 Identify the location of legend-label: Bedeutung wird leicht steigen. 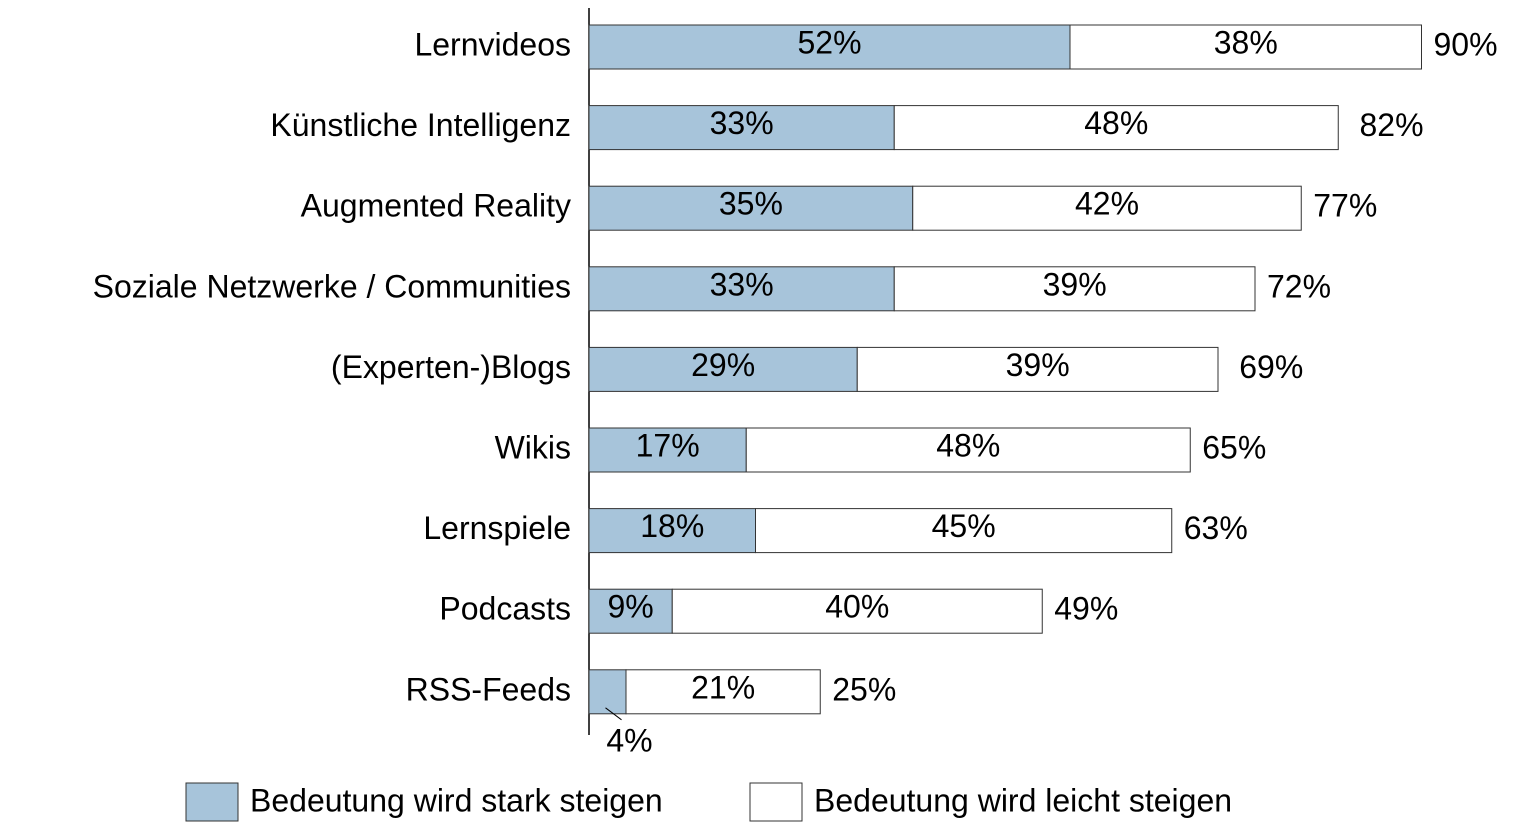
(1023, 800).